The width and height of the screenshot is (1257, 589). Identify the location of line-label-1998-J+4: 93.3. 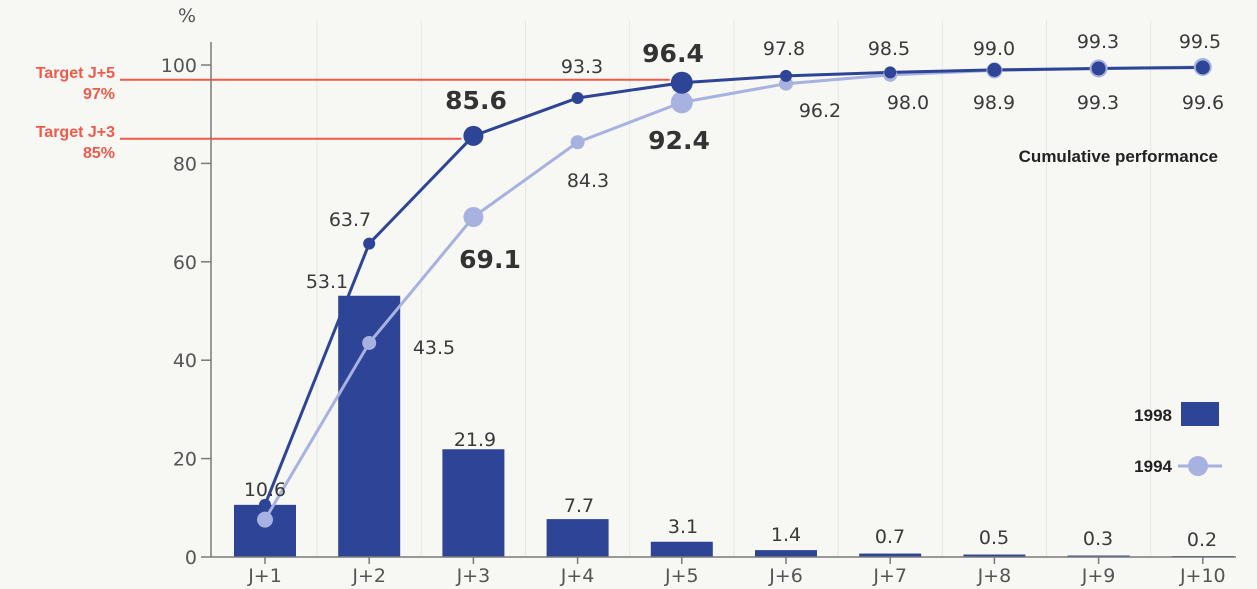
(582, 67).